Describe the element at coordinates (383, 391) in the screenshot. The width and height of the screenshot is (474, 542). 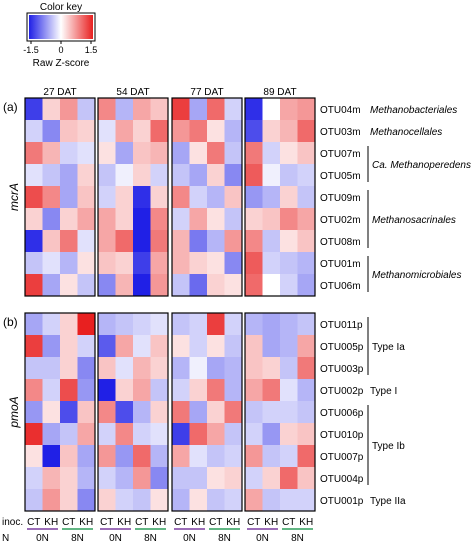
I see `group-label: Type I` at that location.